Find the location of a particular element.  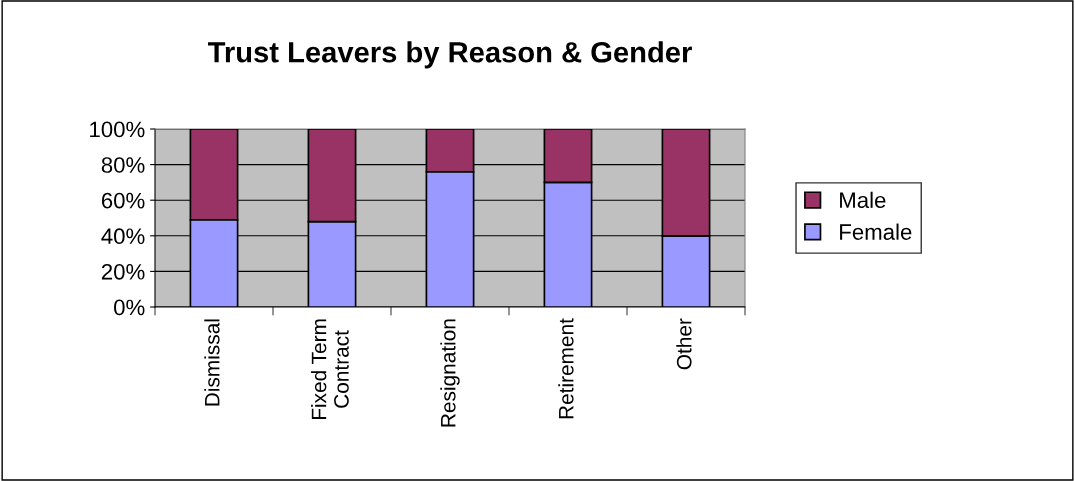

y-tick-label: 100% is located at coordinates (117, 129).